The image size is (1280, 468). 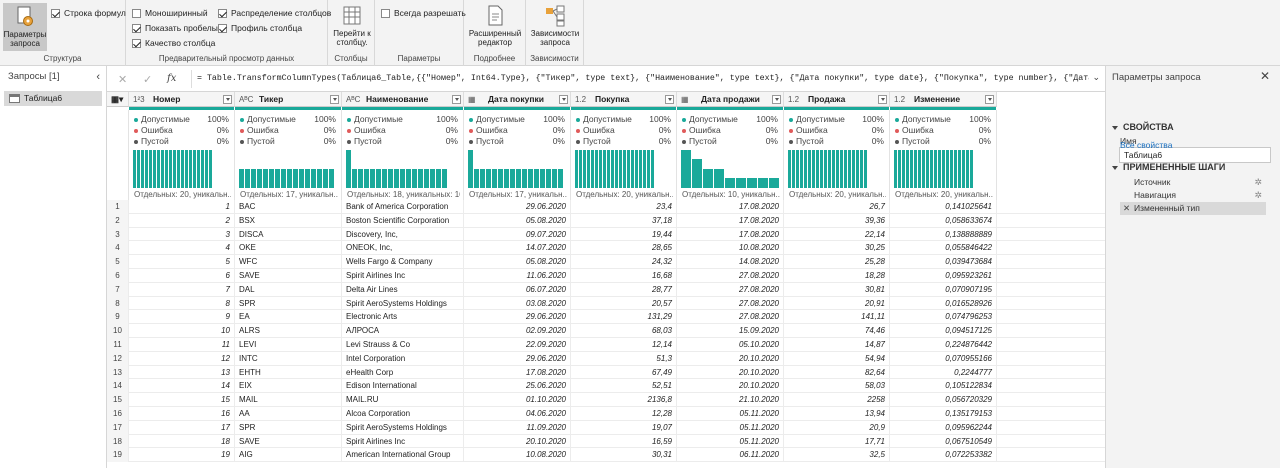 What do you see at coordinates (118, 427) in the screenshot?
I see `row-index: 17` at bounding box center [118, 427].